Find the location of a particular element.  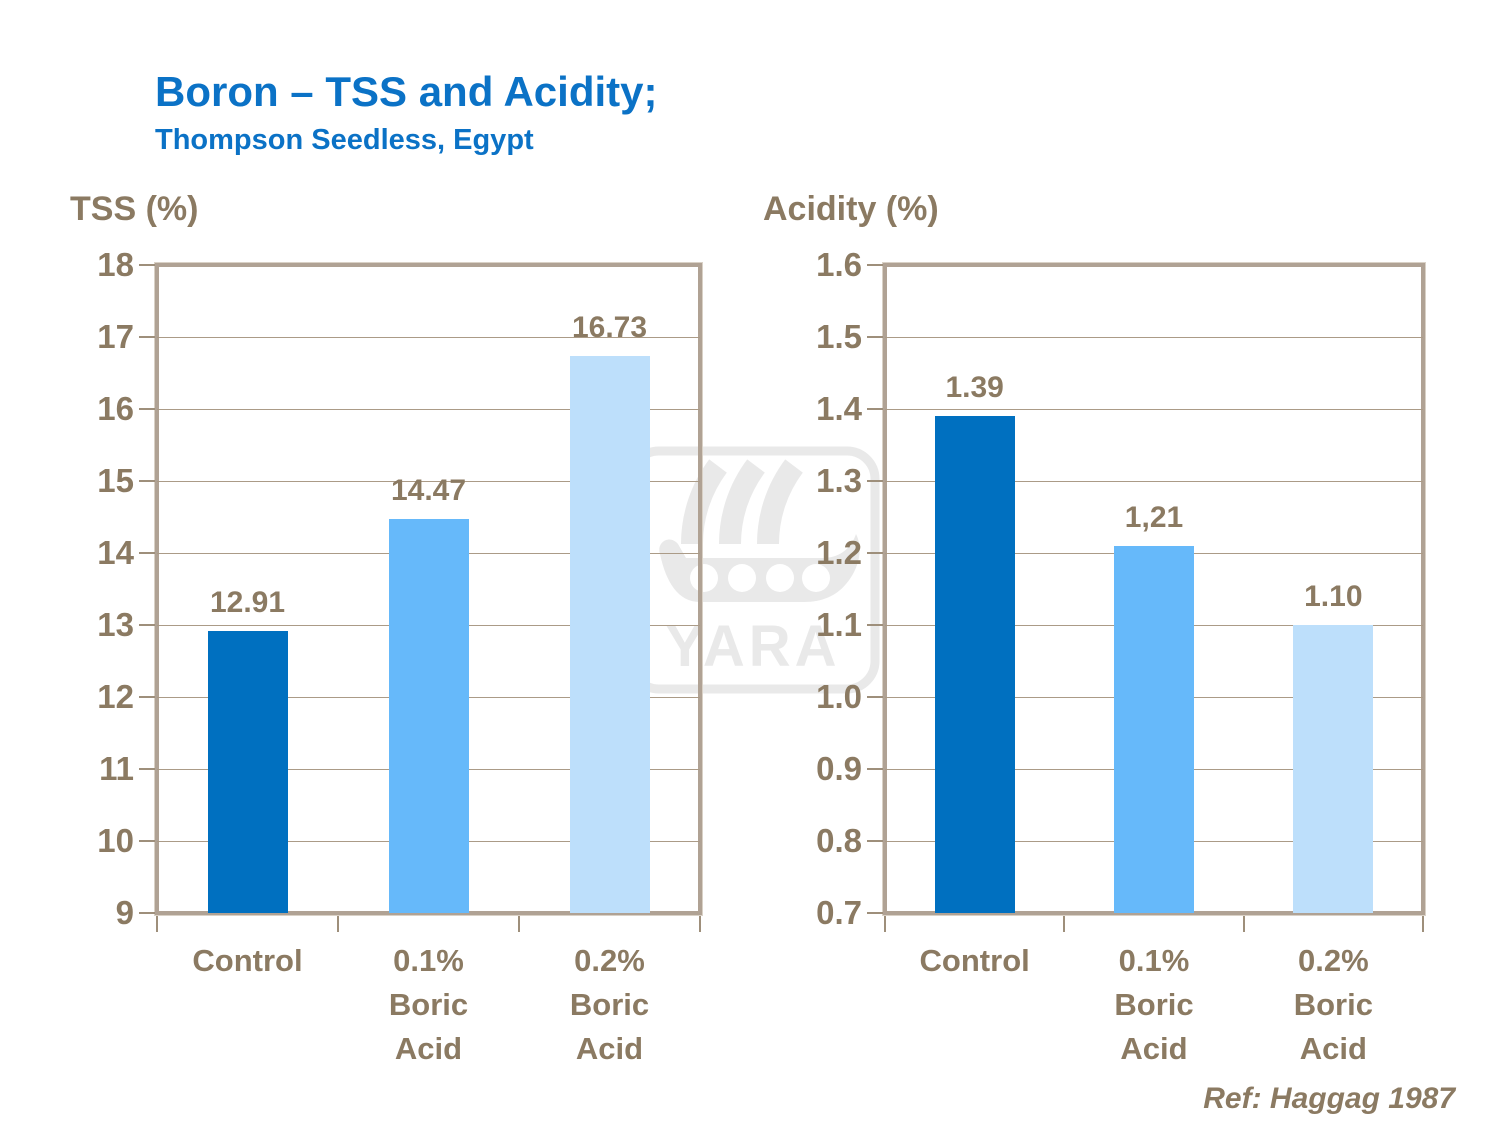

y-axis-tick-label: 0.7 is located at coordinates (839, 912).